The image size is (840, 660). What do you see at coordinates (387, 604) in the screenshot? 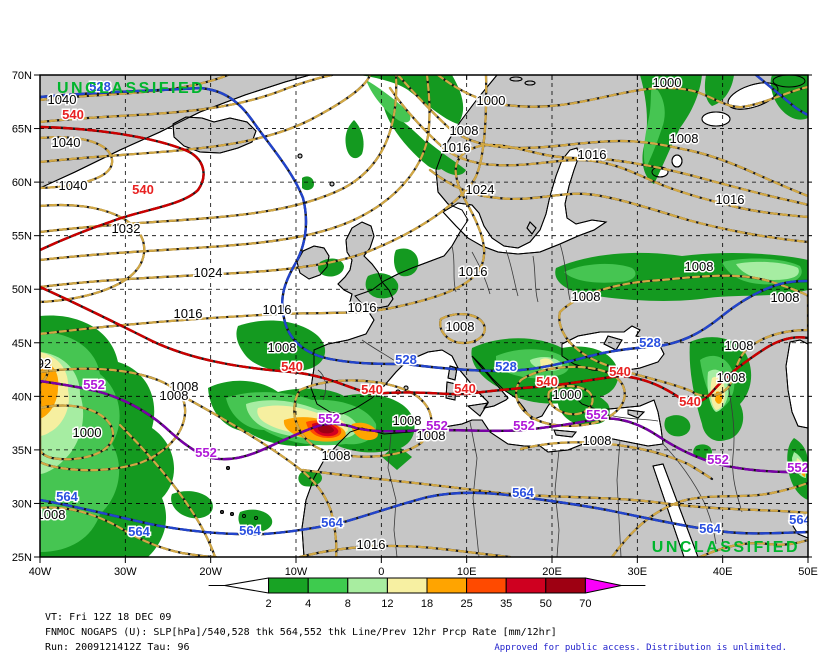
I see `colorbar-tick-label: 12` at bounding box center [387, 604].